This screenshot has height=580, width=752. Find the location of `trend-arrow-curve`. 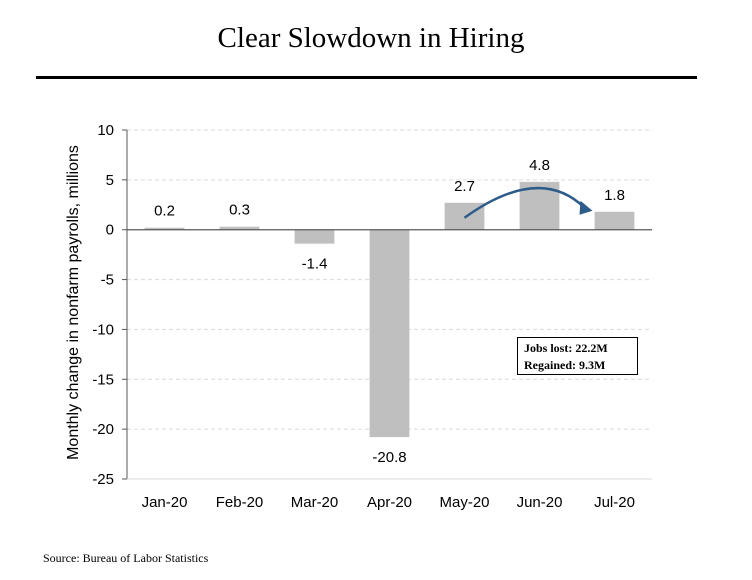

trend-arrow-curve is located at coordinates (524, 202).